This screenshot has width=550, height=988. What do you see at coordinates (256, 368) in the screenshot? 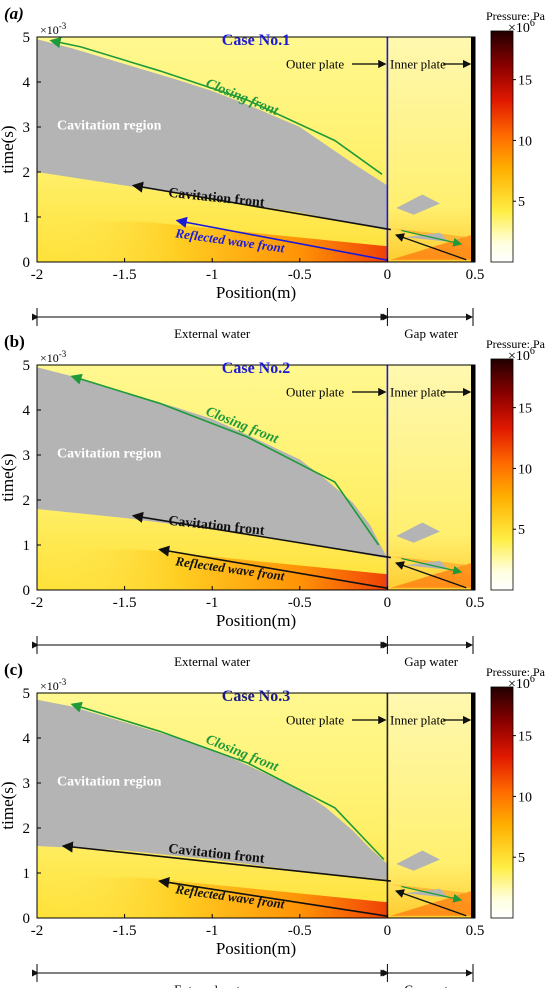
I see `case-title: Case No.2` at bounding box center [256, 368].